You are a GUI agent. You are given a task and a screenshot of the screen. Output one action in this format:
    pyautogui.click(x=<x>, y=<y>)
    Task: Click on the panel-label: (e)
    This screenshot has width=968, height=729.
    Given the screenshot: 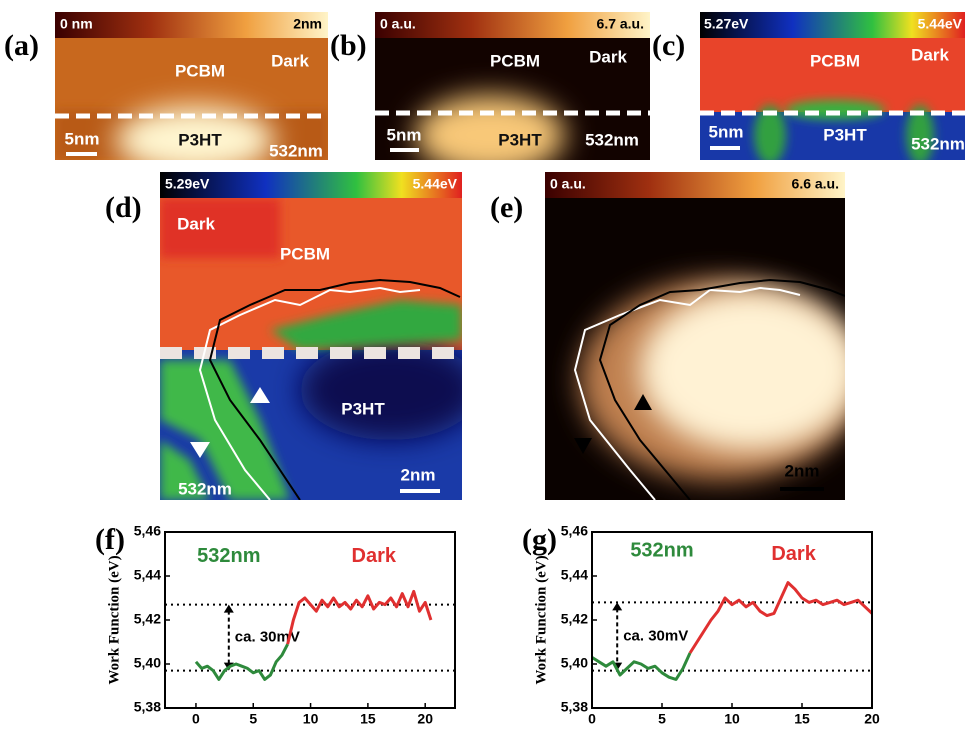 What is the action you would take?
    pyautogui.click(x=506, y=207)
    